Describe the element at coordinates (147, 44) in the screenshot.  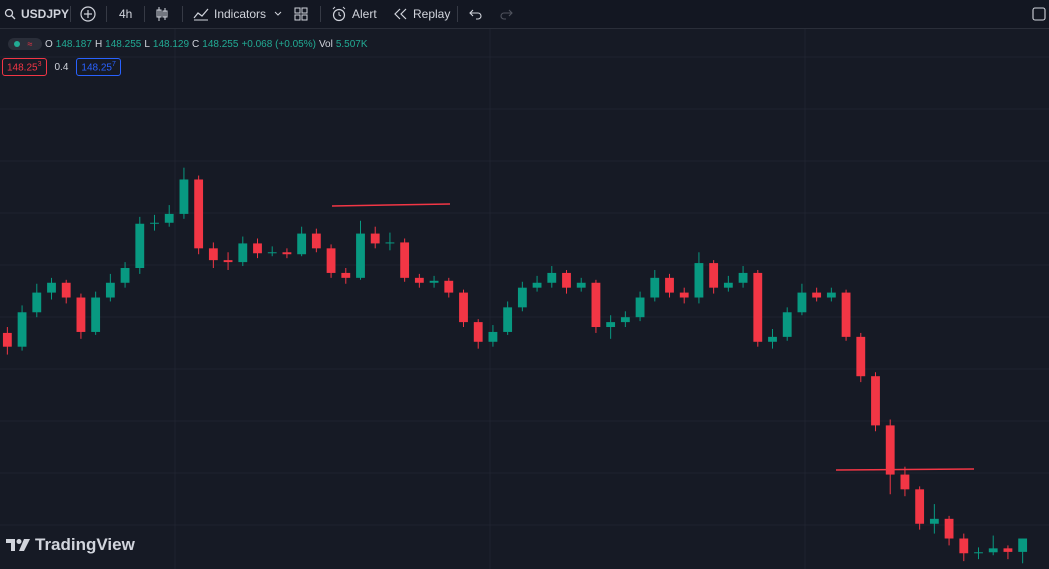
I see `low-label: L` at that location.